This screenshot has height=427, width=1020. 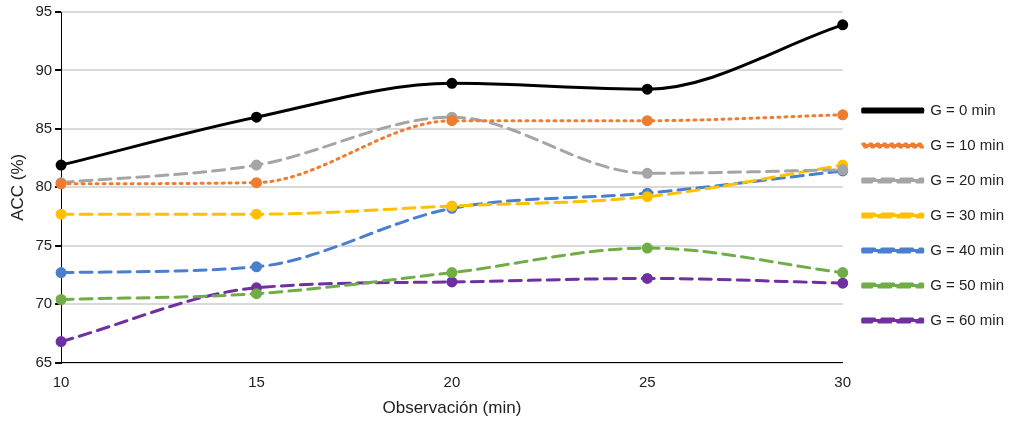 I want to click on y-tick-label: 90, so click(x=44, y=69).